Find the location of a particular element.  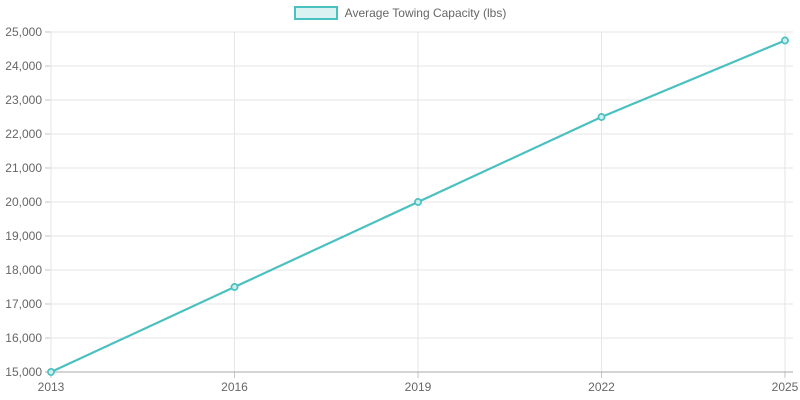

y-axis-label: 15,000 is located at coordinates (23, 372).